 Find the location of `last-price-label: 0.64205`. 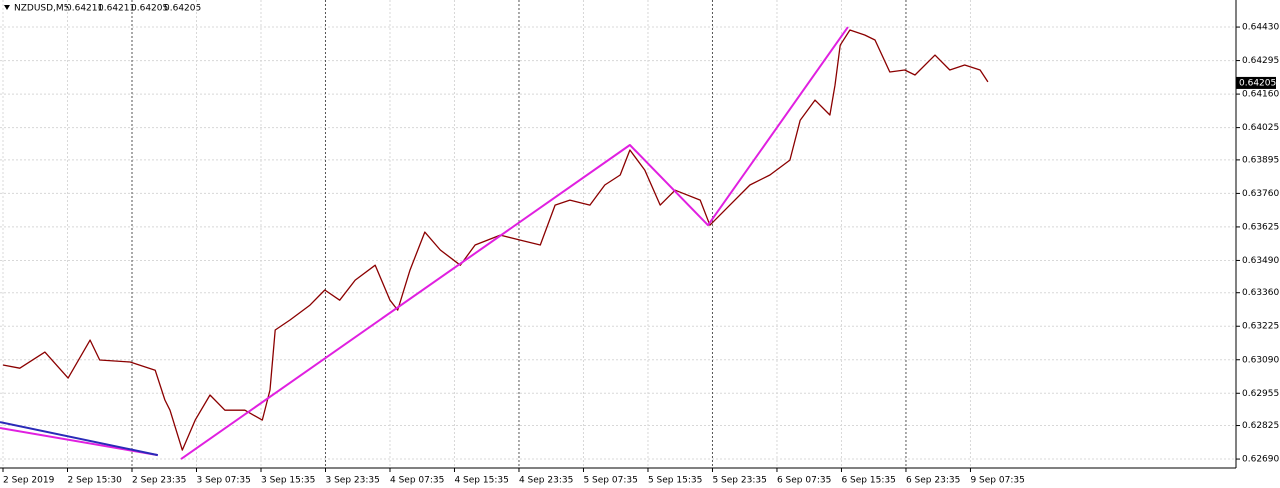

last-price-label: 0.64205 is located at coordinates (1257, 83).